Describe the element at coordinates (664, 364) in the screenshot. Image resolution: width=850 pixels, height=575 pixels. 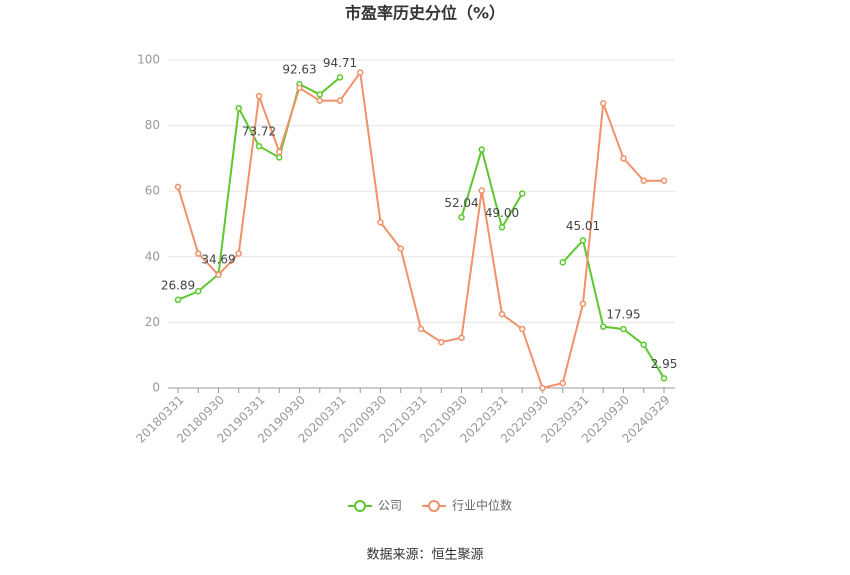
I see `data-label: 2.95` at that location.